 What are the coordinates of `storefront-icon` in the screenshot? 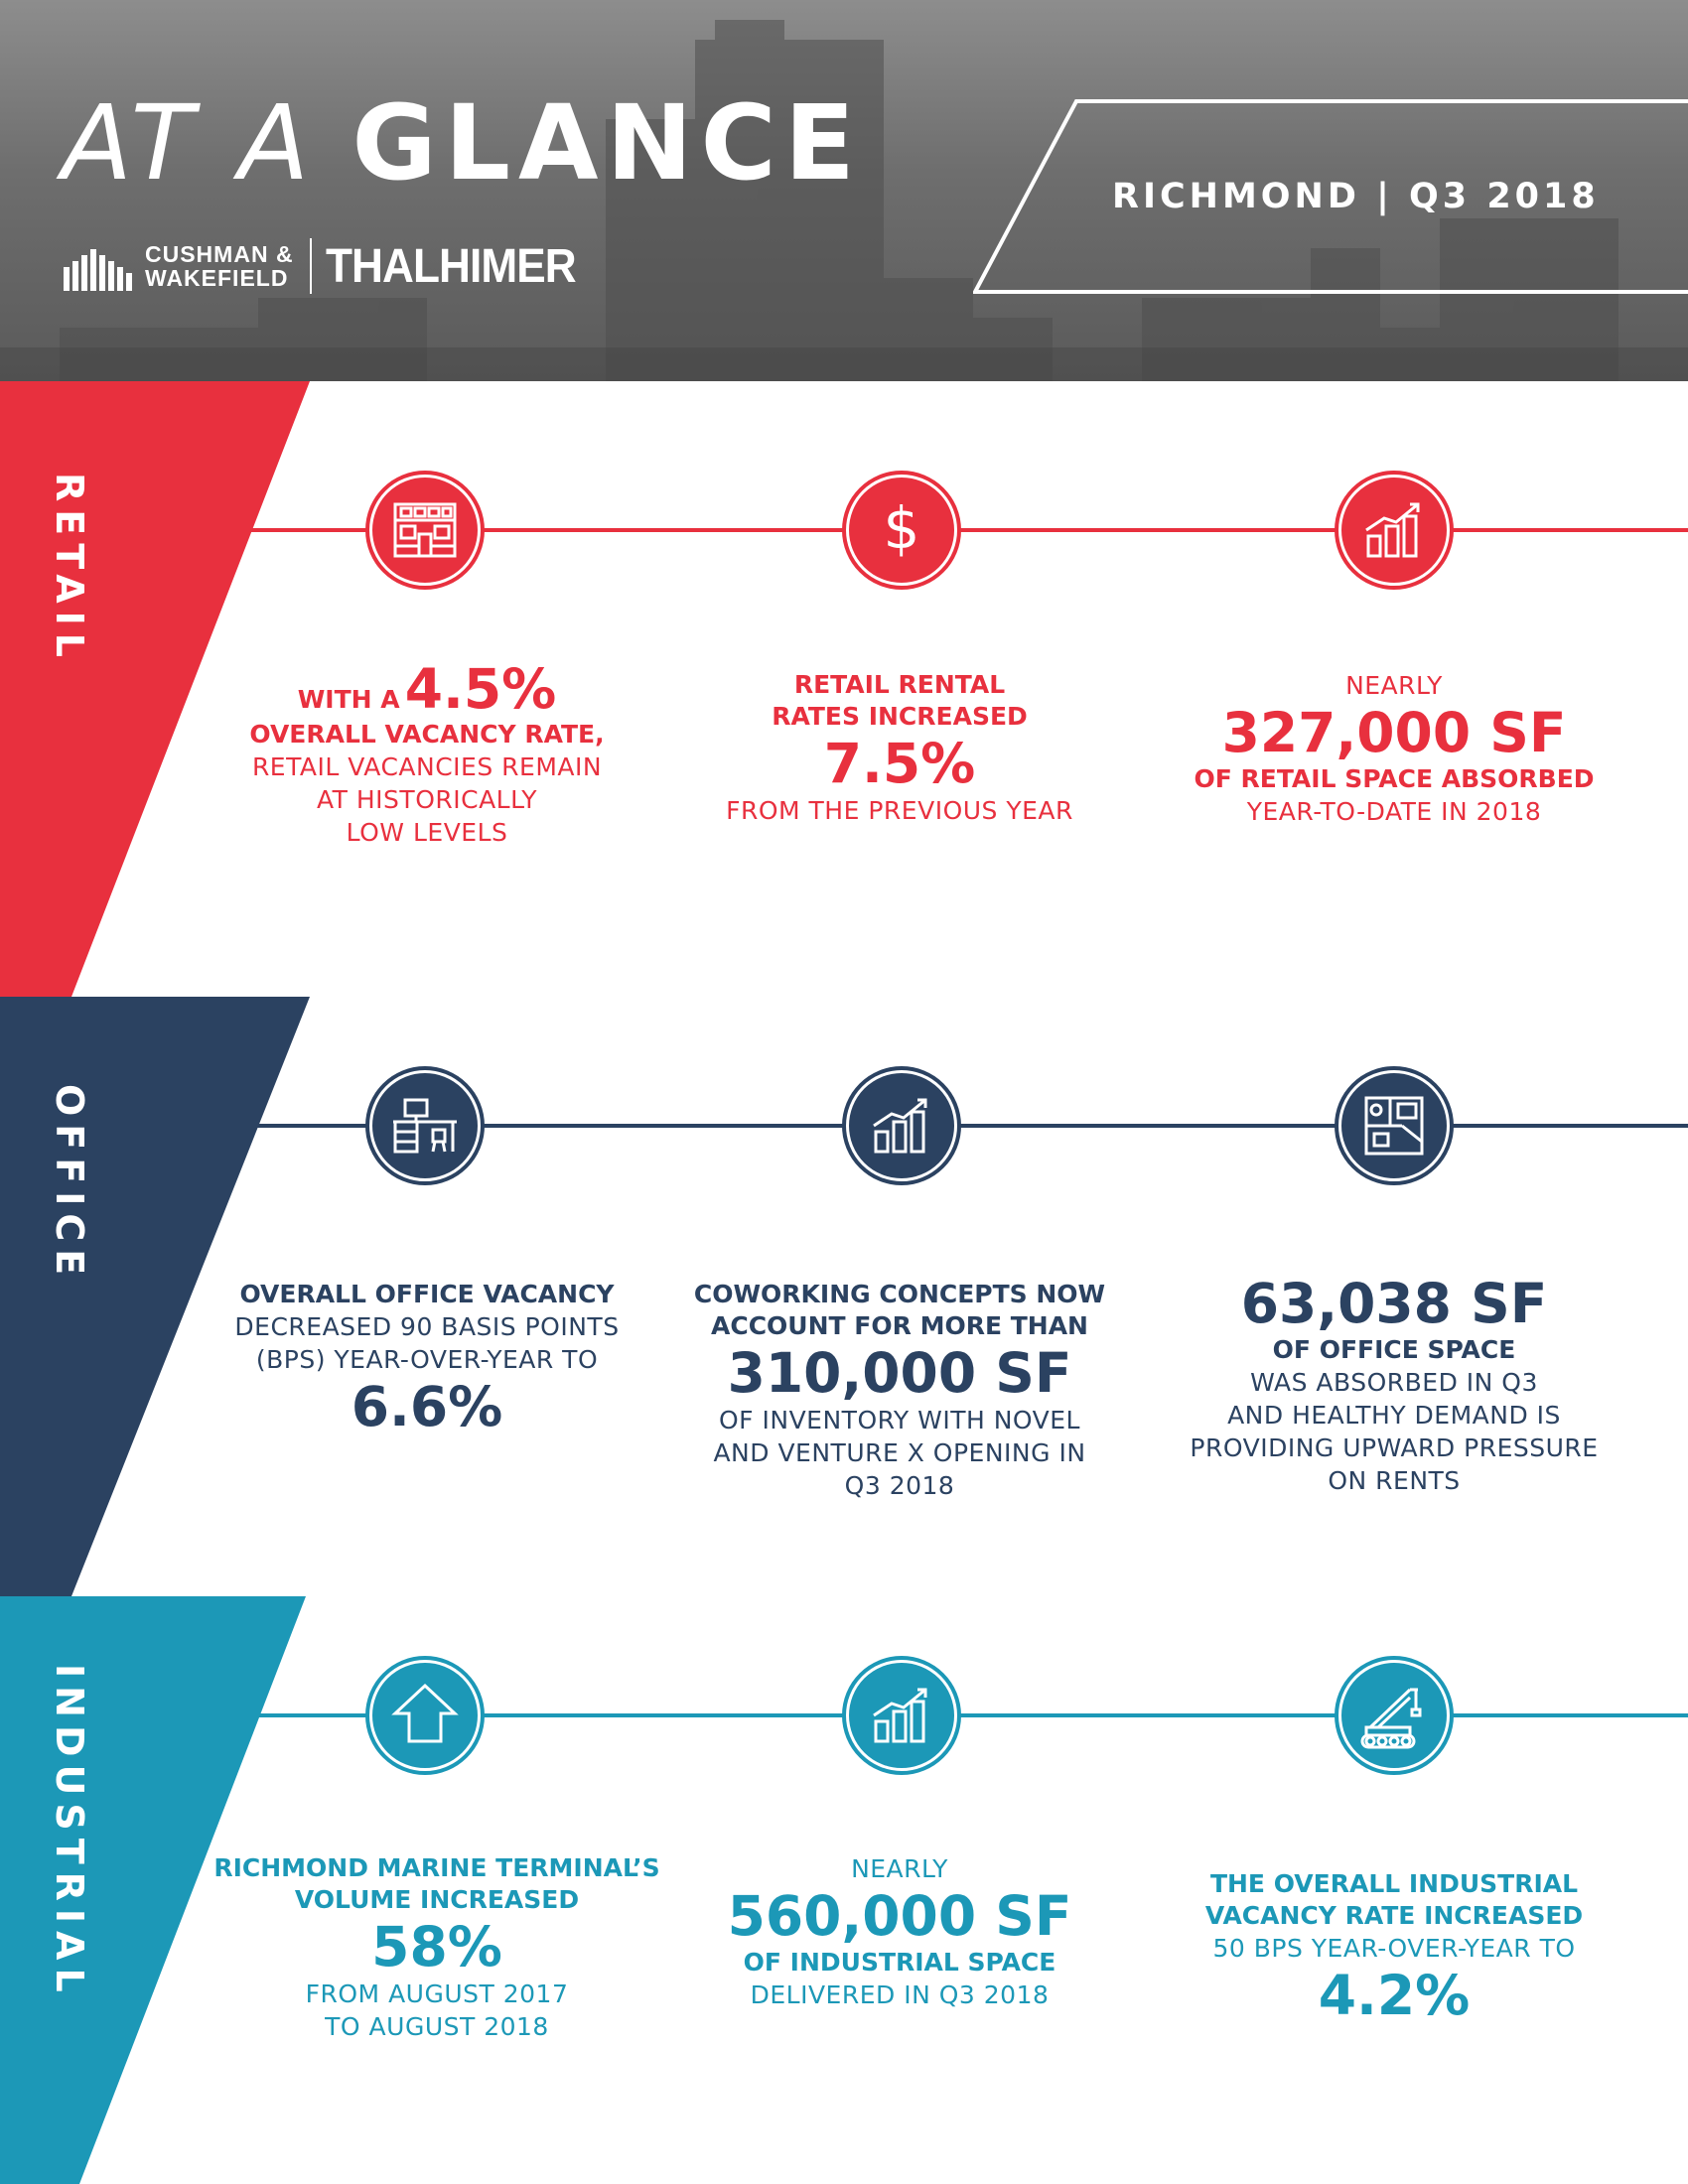 It's located at (425, 530).